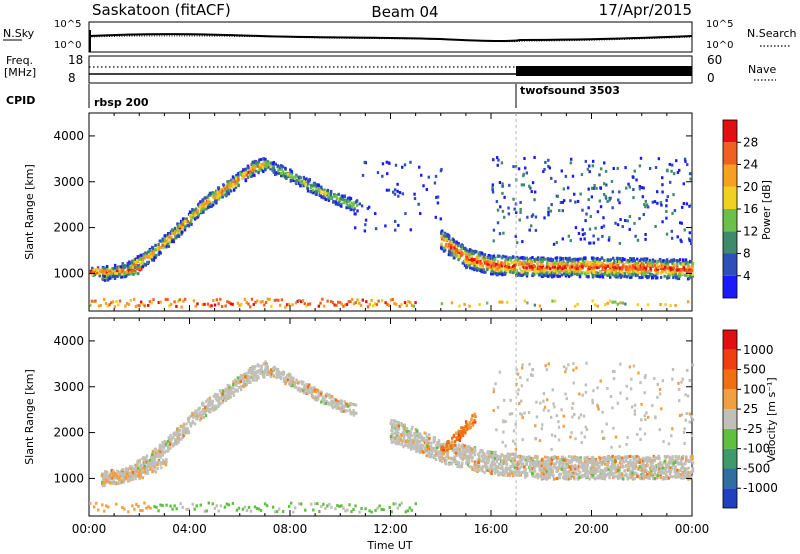 The height and width of the screenshot is (554, 800). I want to click on freq-right-tick-top: 60, so click(714, 60).